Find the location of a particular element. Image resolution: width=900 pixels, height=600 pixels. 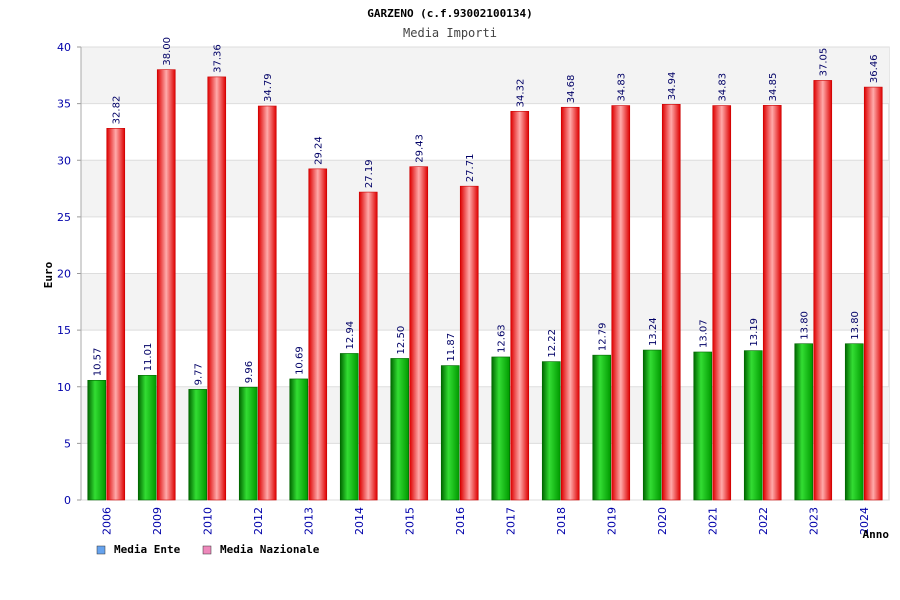

bar-media-ente-2017 is located at coordinates (501, 428).